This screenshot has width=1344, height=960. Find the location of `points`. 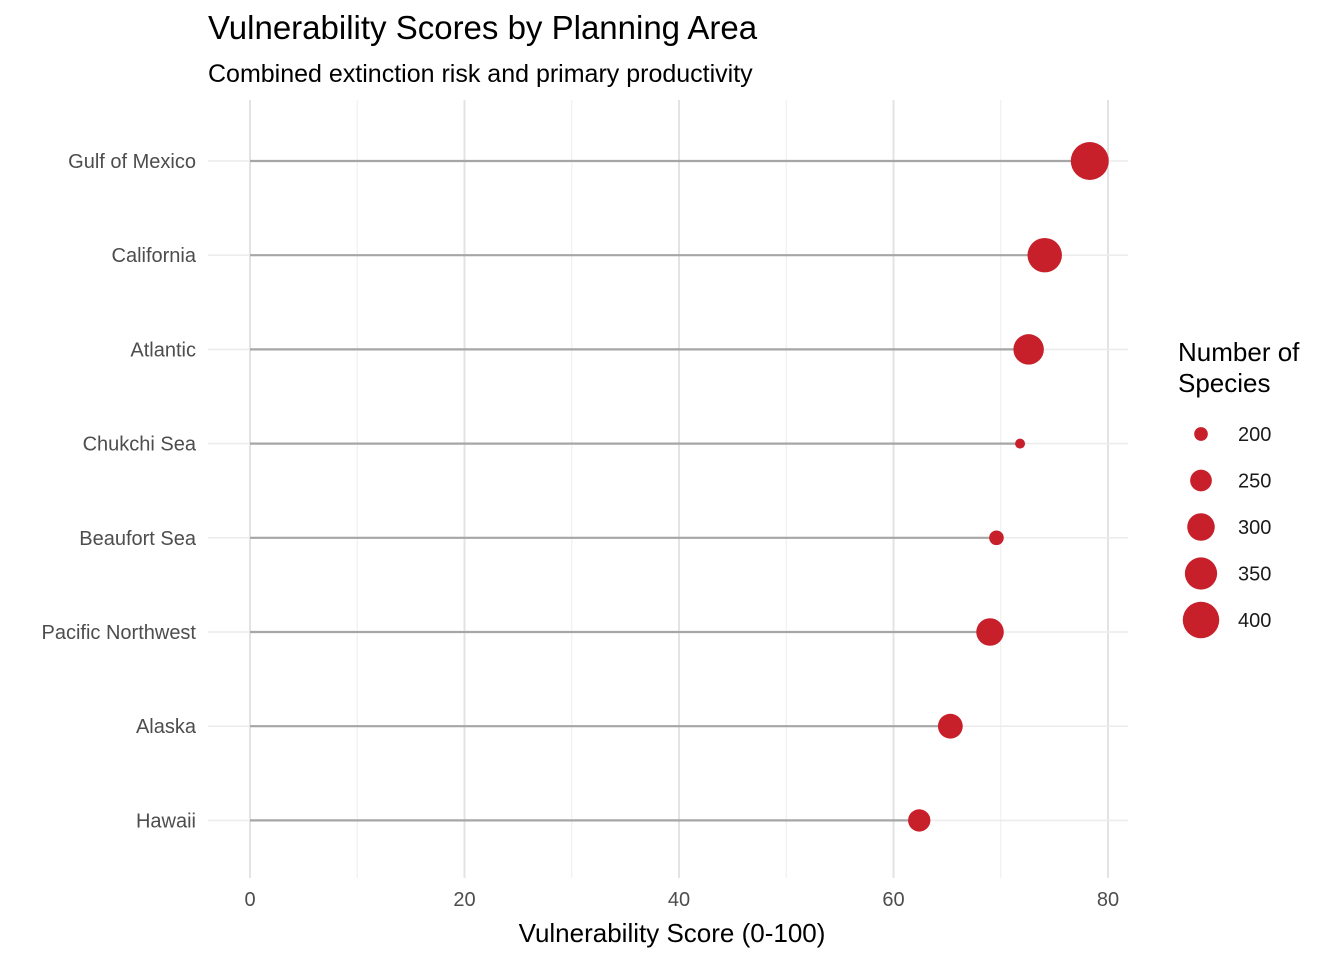

points is located at coordinates (1008, 487).